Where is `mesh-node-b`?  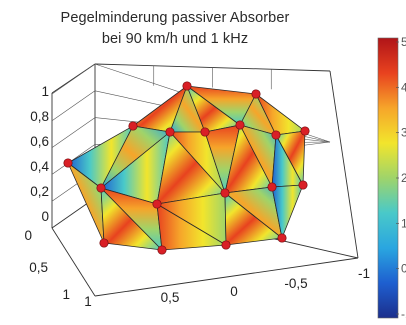
mesh-node-b is located at coordinates (256, 94).